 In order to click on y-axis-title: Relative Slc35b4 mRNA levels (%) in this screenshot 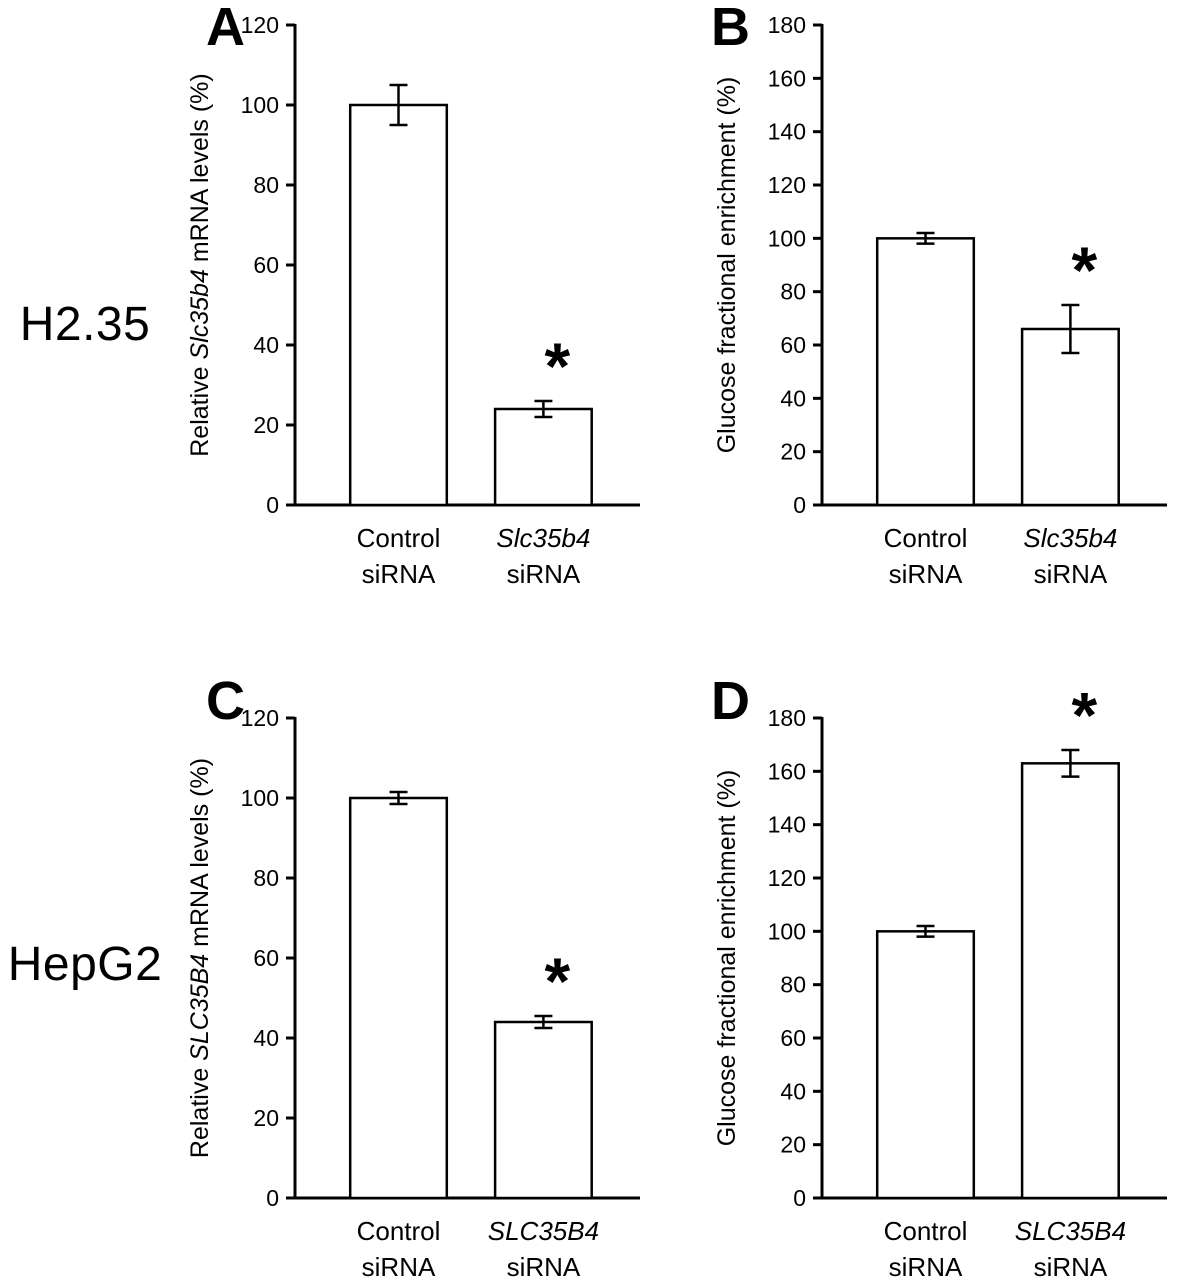, I will do `click(200, 265)`.